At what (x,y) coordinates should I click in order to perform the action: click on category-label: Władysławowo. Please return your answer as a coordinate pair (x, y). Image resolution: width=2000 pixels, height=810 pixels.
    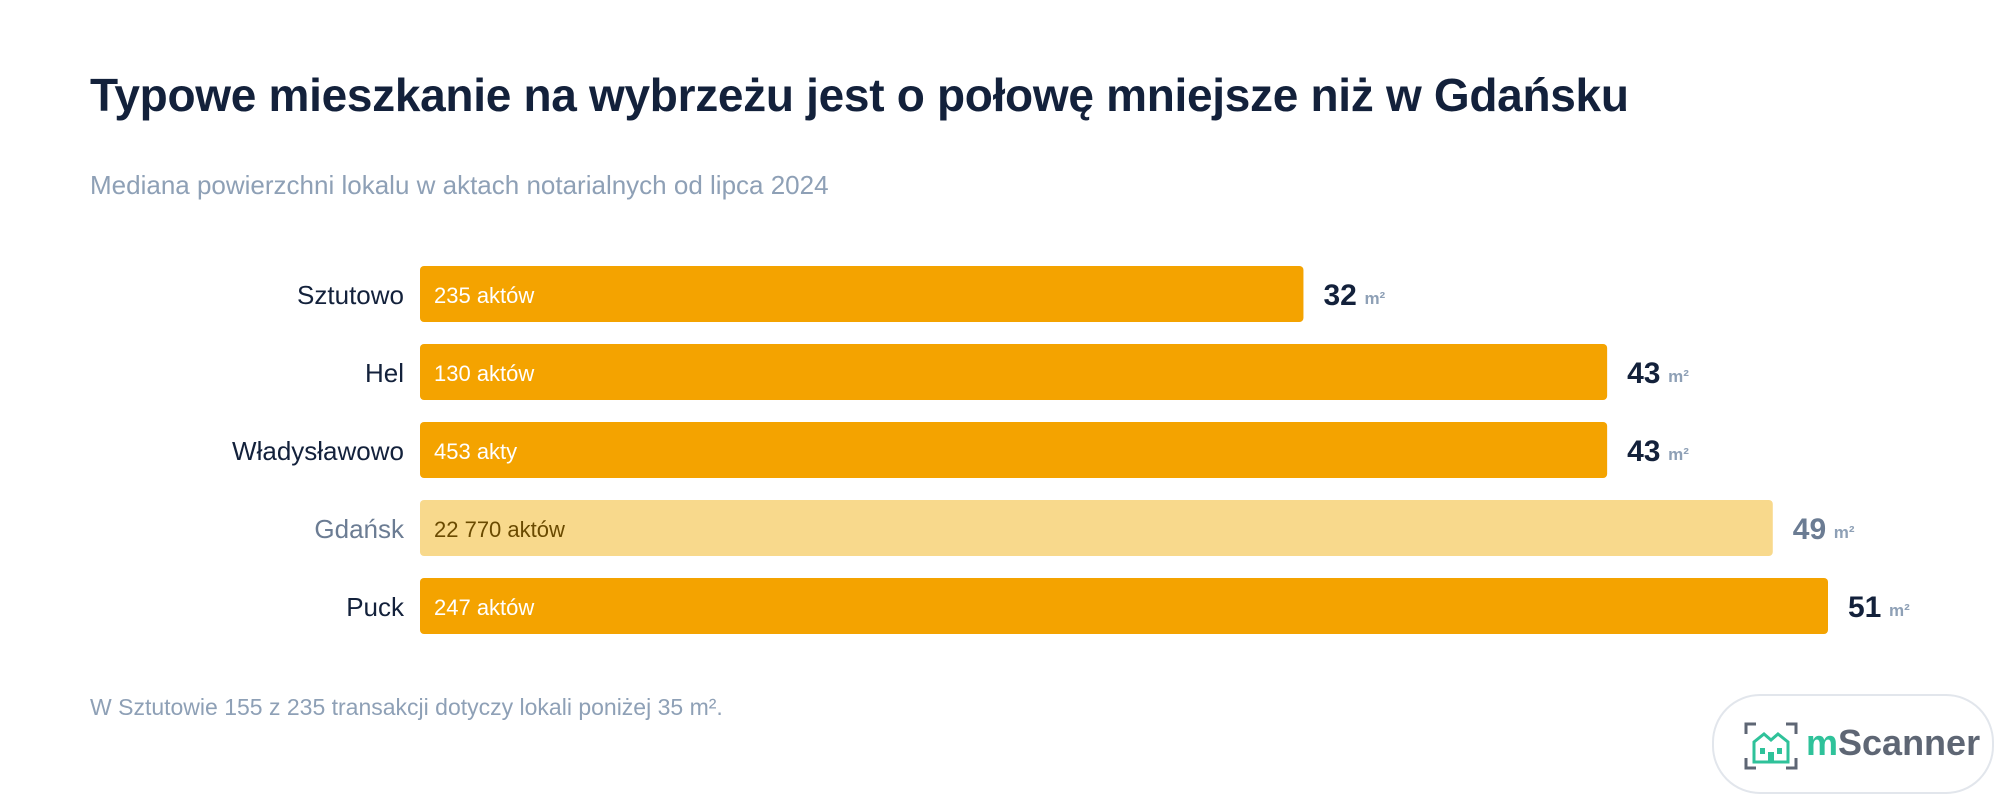
    Looking at the image, I should click on (318, 451).